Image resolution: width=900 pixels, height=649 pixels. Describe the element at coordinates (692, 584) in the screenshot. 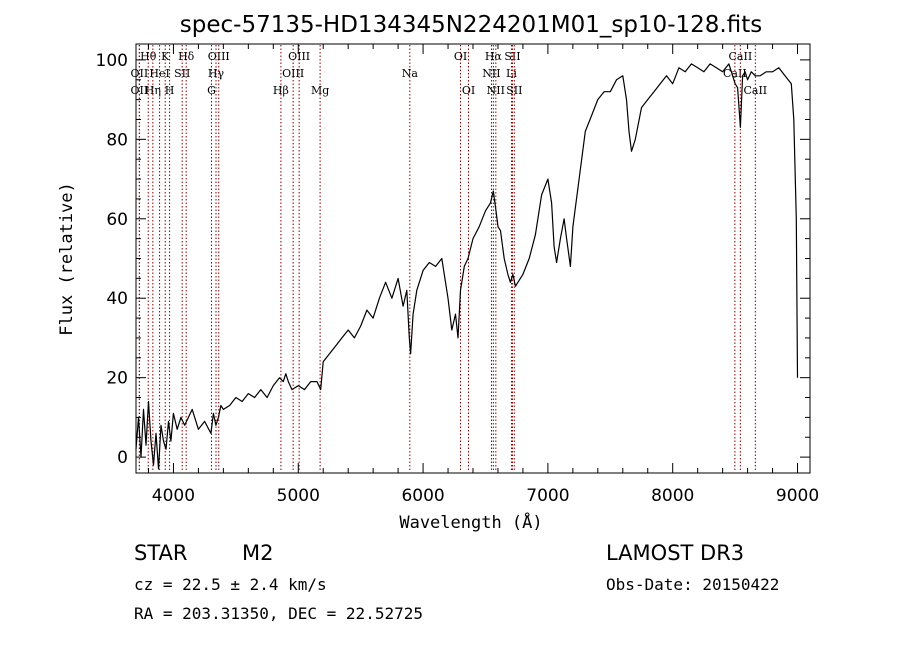

I see `obs-date: Obs-Date: 20150422` at that location.